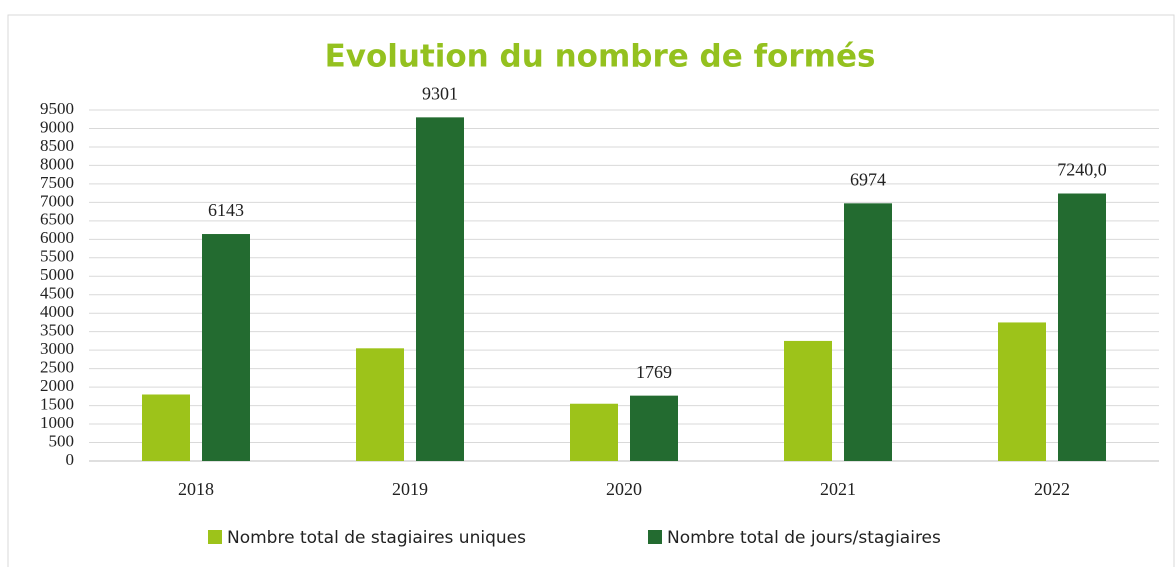 The width and height of the screenshot is (1176, 567). I want to click on y-tick-label: 8000, so click(57, 163).